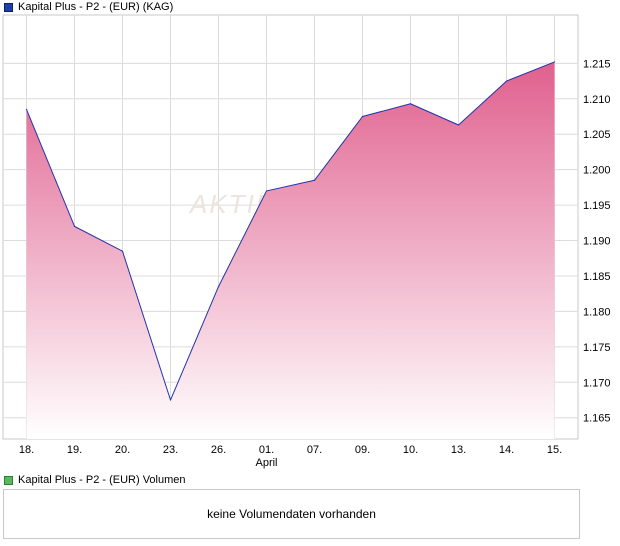 This screenshot has height=546, width=620. I want to click on x-tick-sublabel: April, so click(266, 463).